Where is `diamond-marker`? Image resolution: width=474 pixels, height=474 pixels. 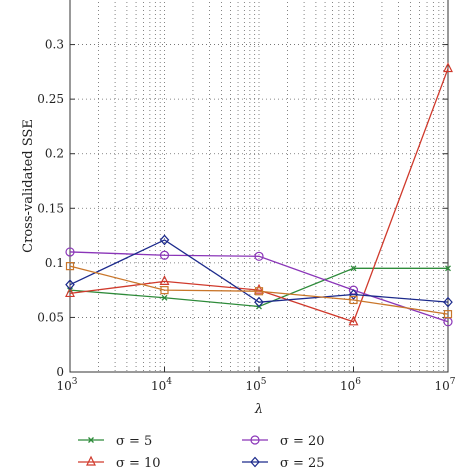
diamond-marker is located at coordinates (255, 462).